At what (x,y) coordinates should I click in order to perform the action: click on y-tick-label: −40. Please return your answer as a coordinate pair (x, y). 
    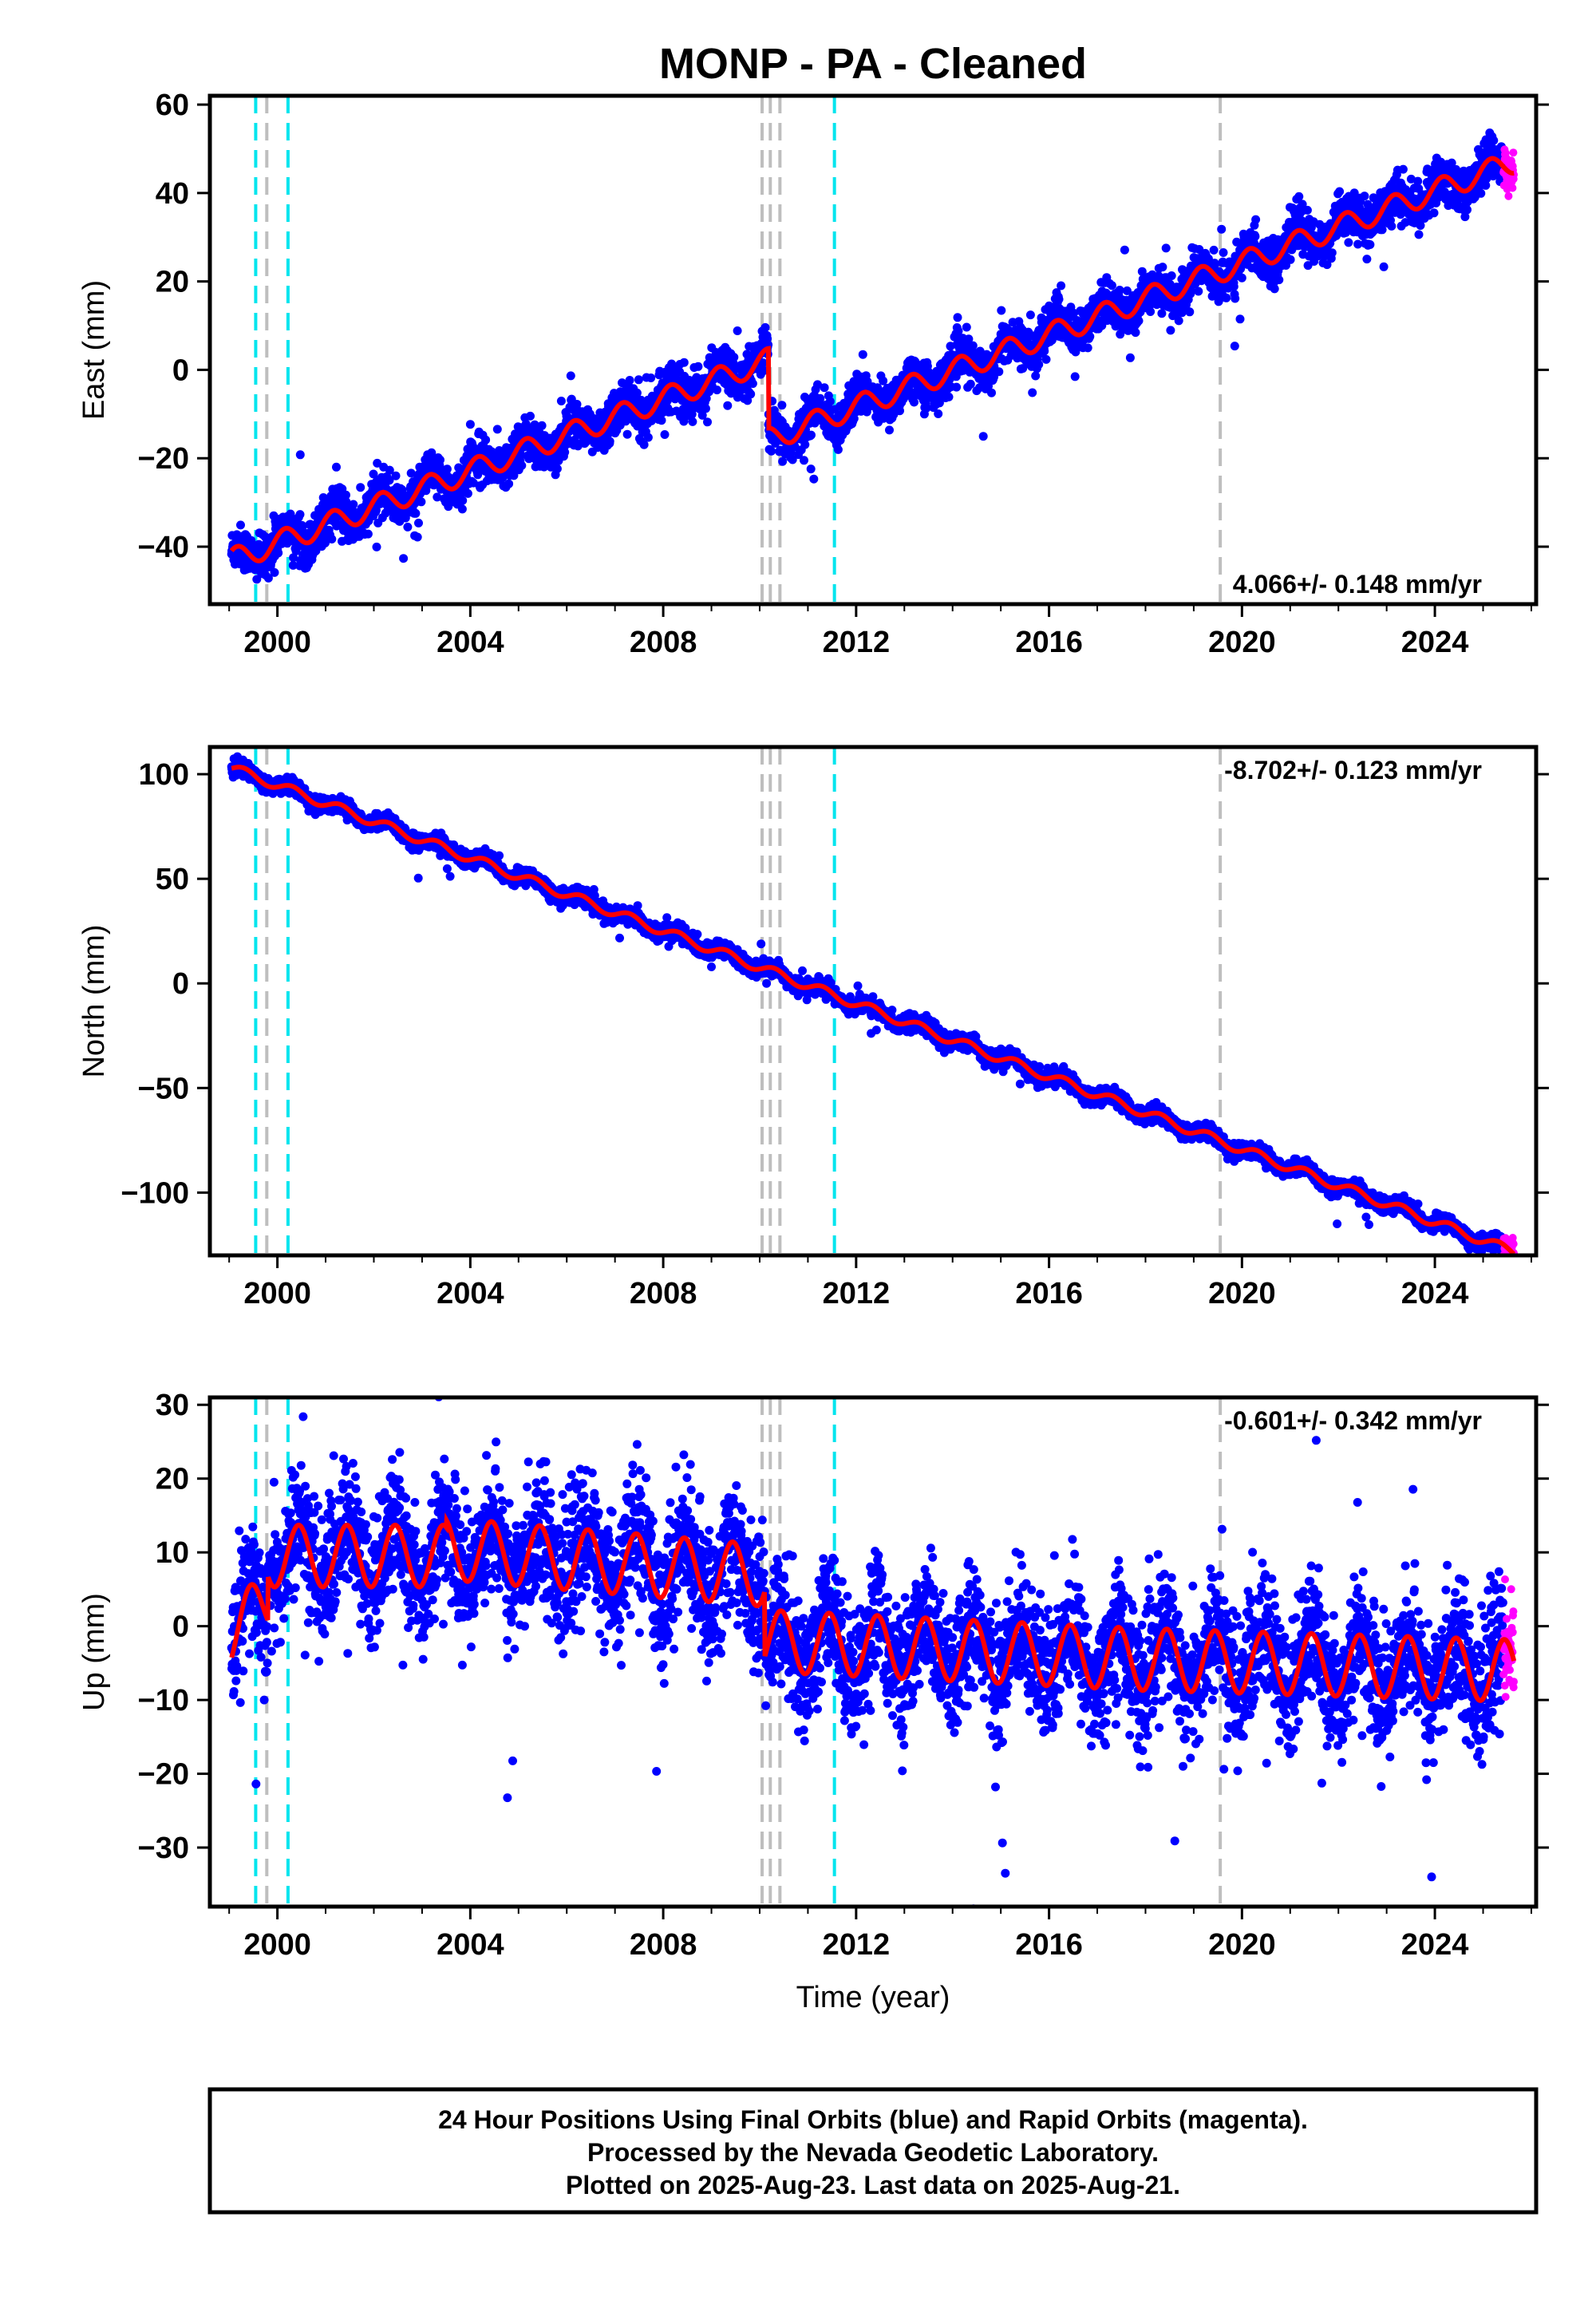
    Looking at the image, I should click on (163, 547).